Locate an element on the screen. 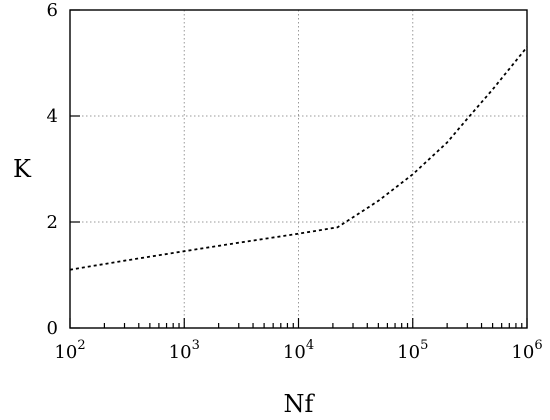  x-tick-label: 10⁶ is located at coordinates (526, 350).